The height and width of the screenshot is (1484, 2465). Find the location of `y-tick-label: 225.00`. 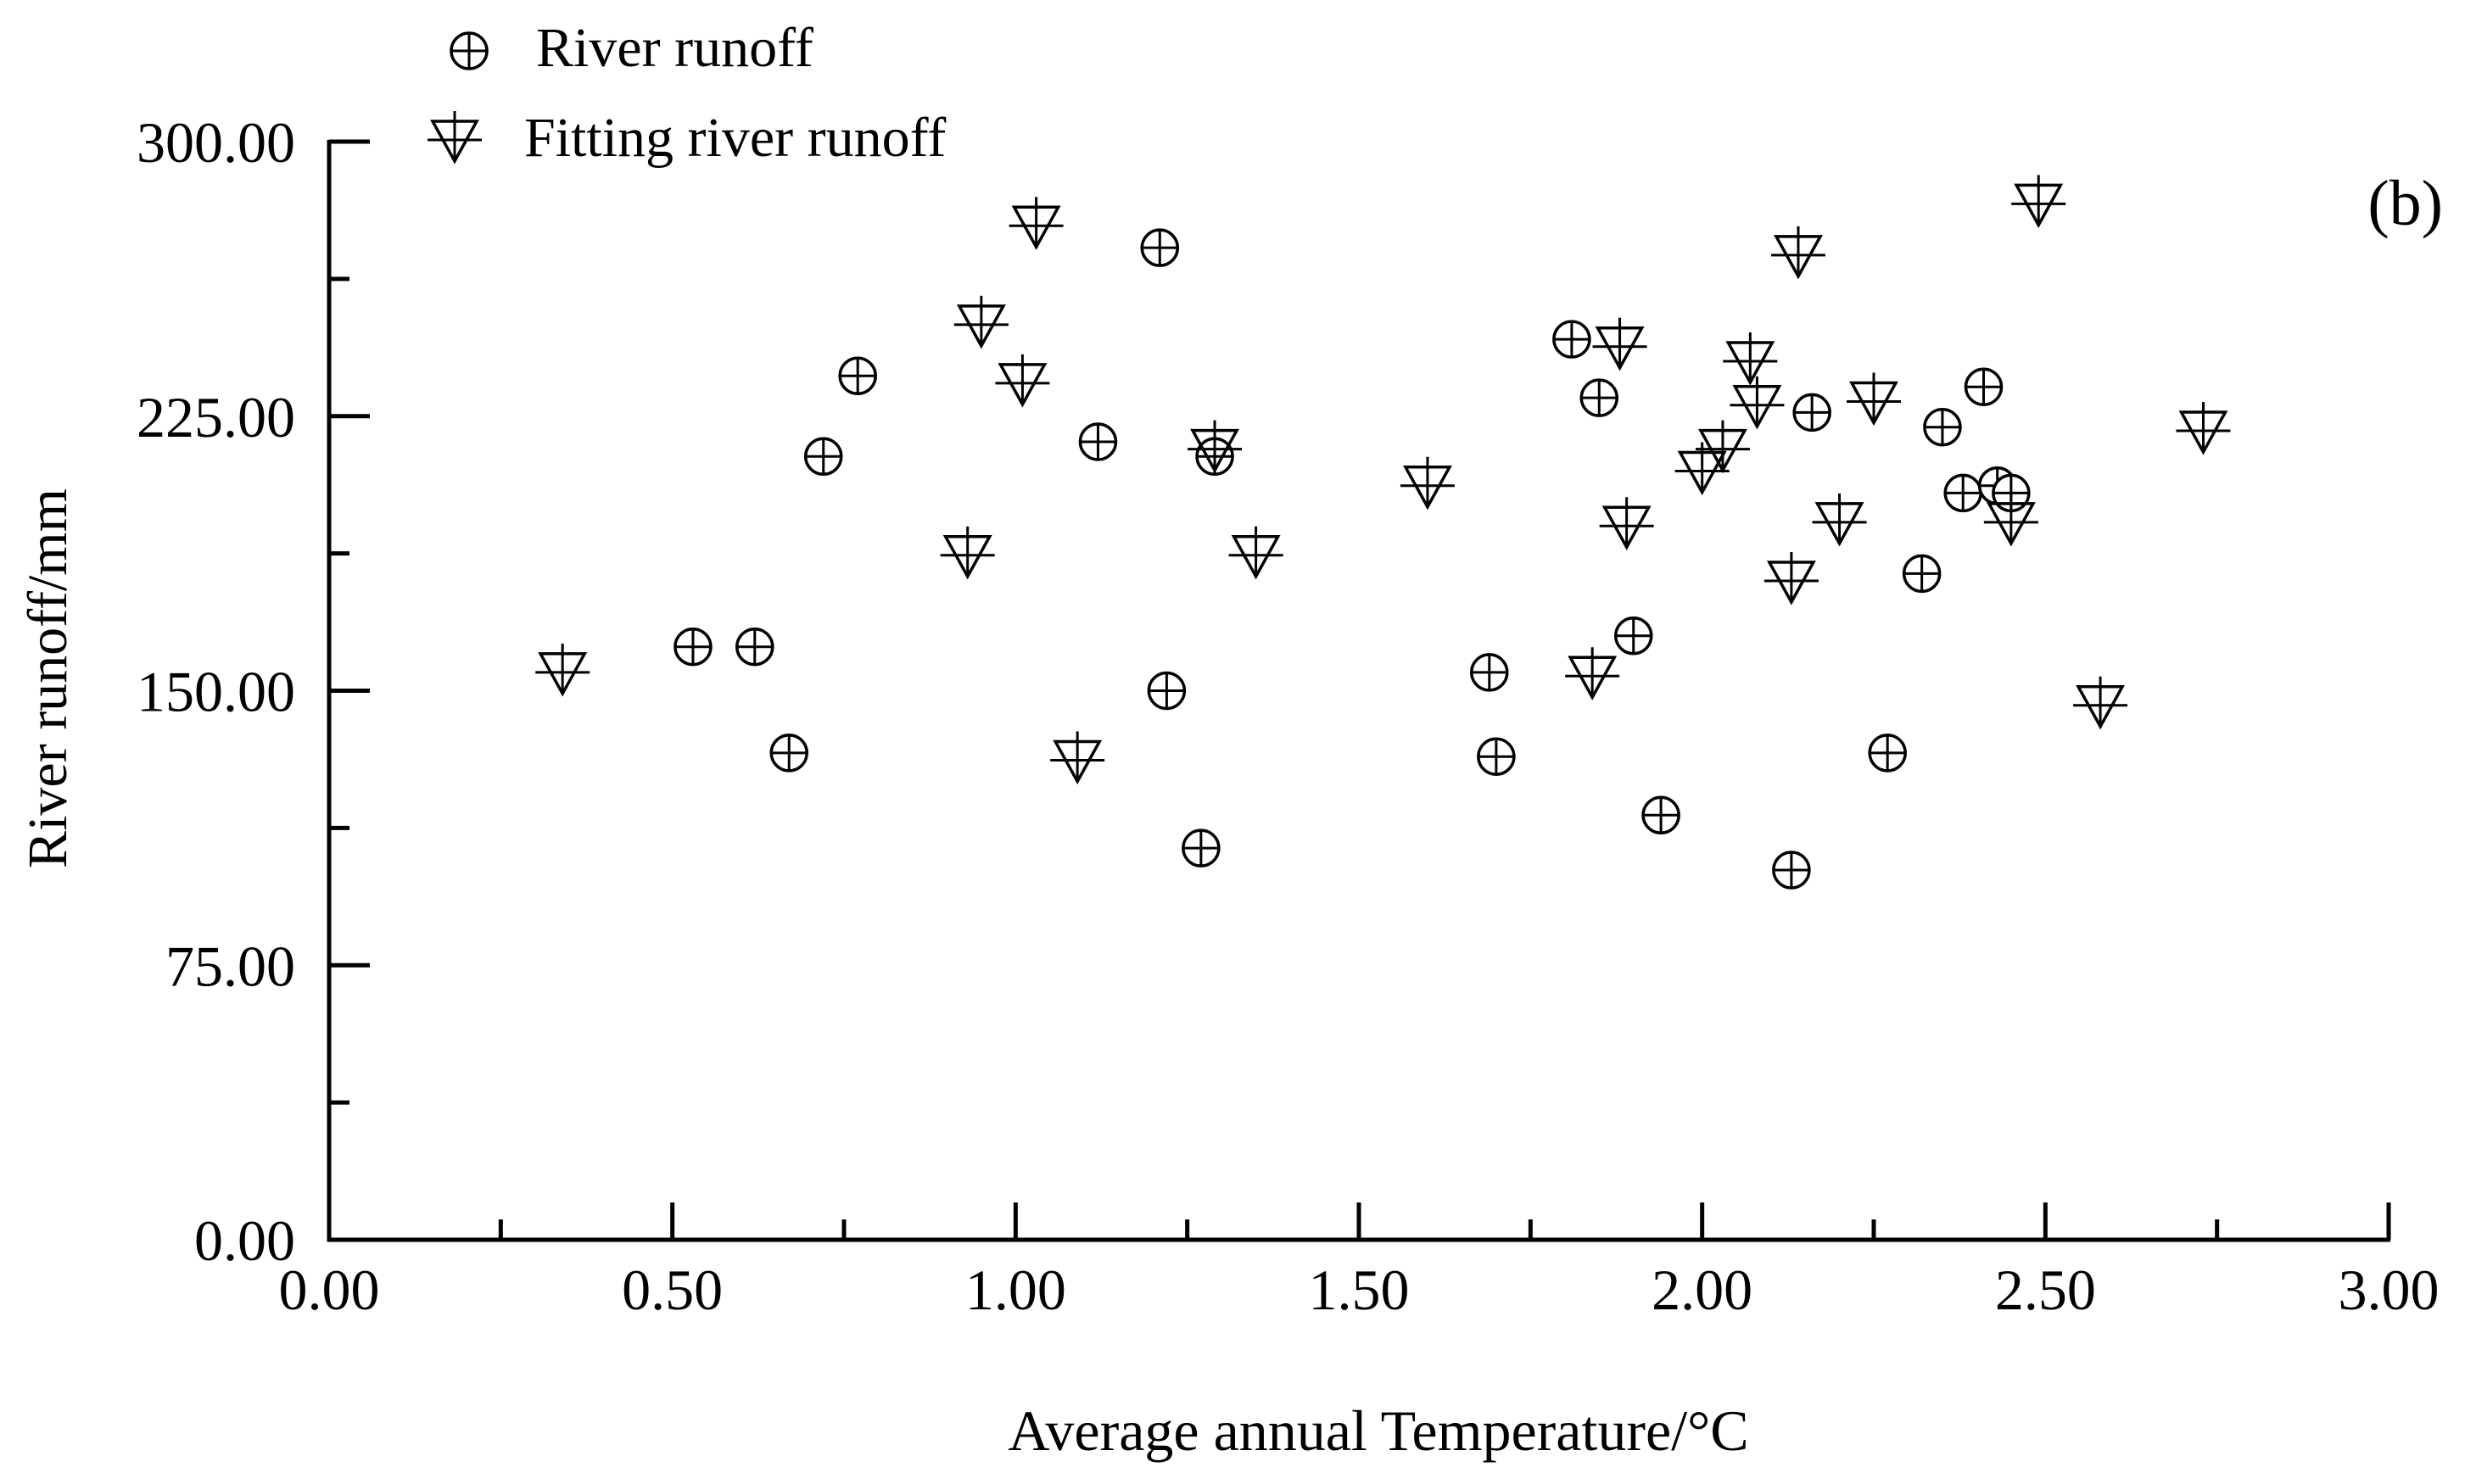

y-tick-label: 225.00 is located at coordinates (216, 417).